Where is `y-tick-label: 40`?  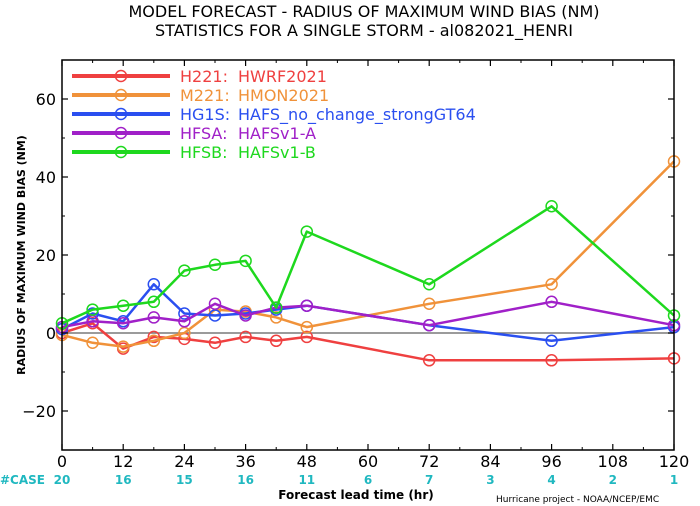 y-tick-label: 40 is located at coordinates (46, 177).